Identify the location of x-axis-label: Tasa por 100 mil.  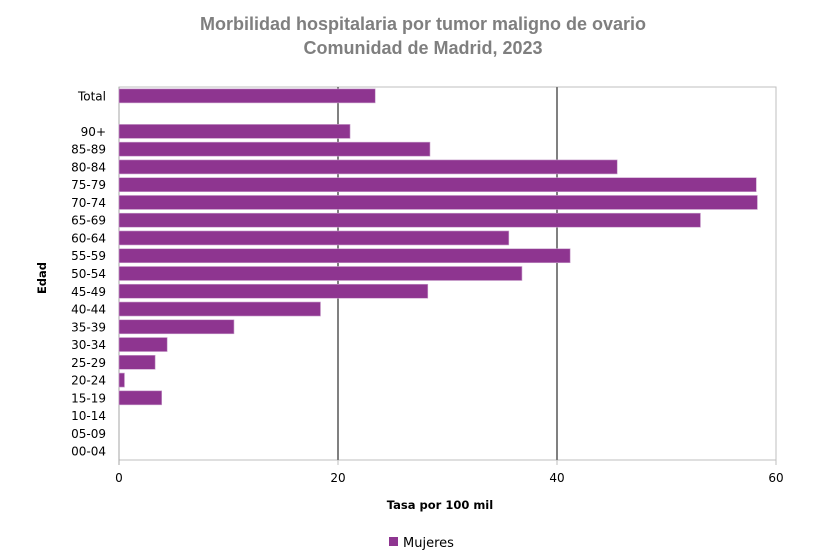
(440, 505).